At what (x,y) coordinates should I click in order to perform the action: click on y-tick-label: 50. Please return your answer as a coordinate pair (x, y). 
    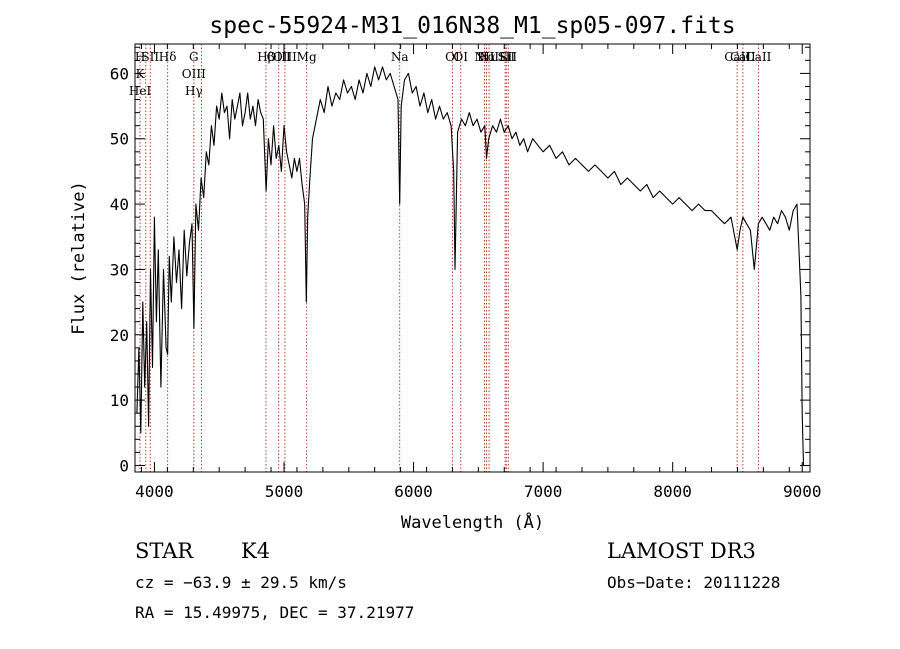
    Looking at the image, I should click on (119, 139).